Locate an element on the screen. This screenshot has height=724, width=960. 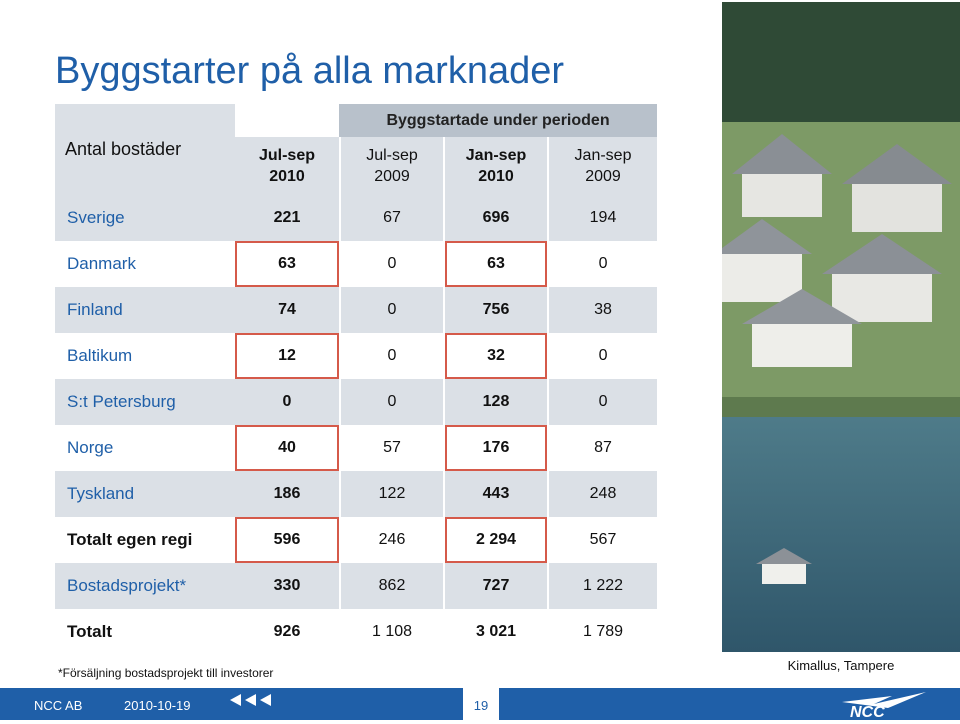
row-label: S:t Petersburg is located at coordinates (145, 402).